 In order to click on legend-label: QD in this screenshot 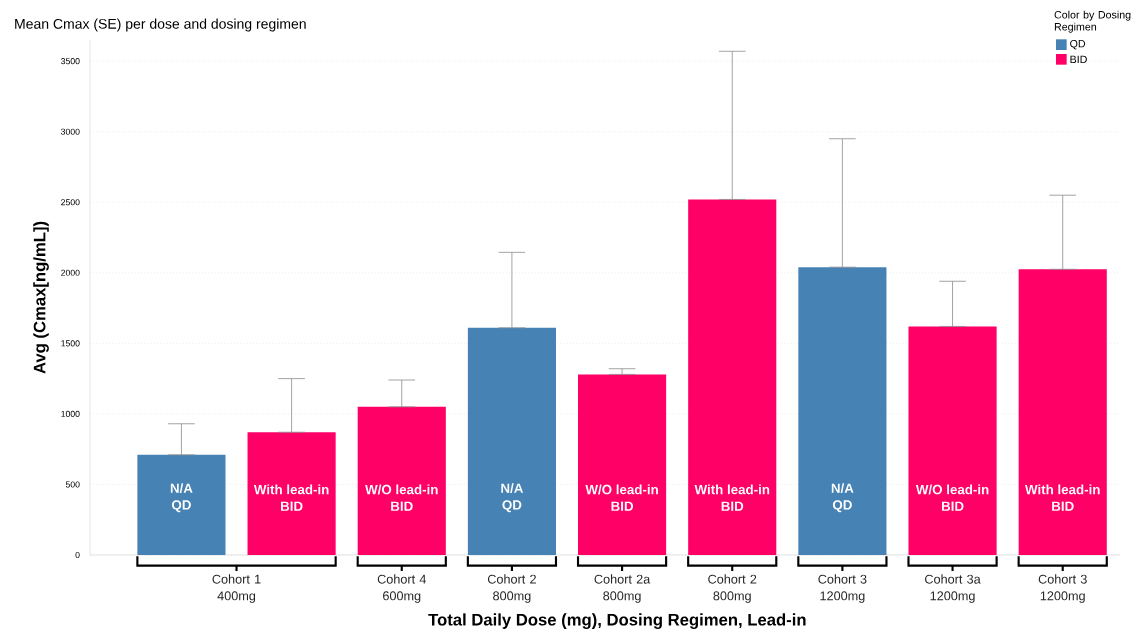, I will do `click(1078, 44)`.